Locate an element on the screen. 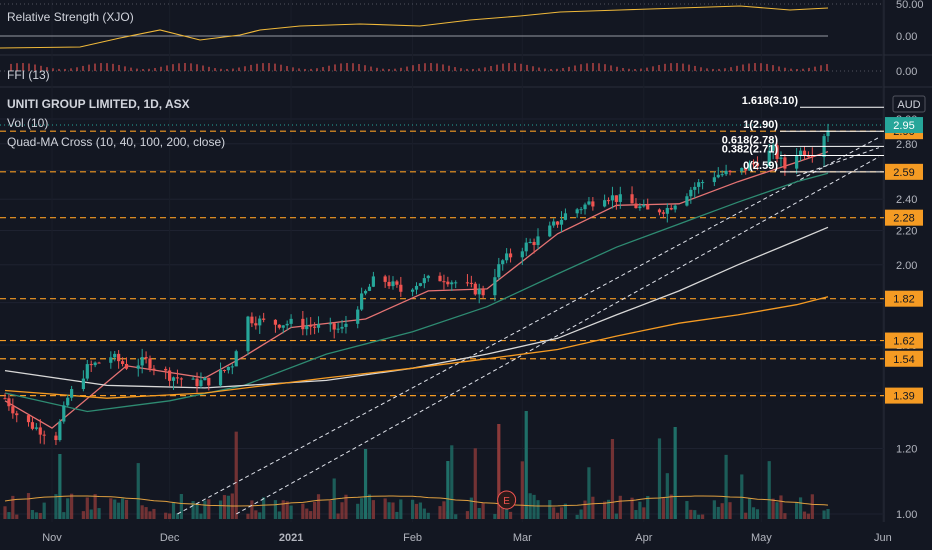  volume-label: Vol (10) is located at coordinates (28, 123).